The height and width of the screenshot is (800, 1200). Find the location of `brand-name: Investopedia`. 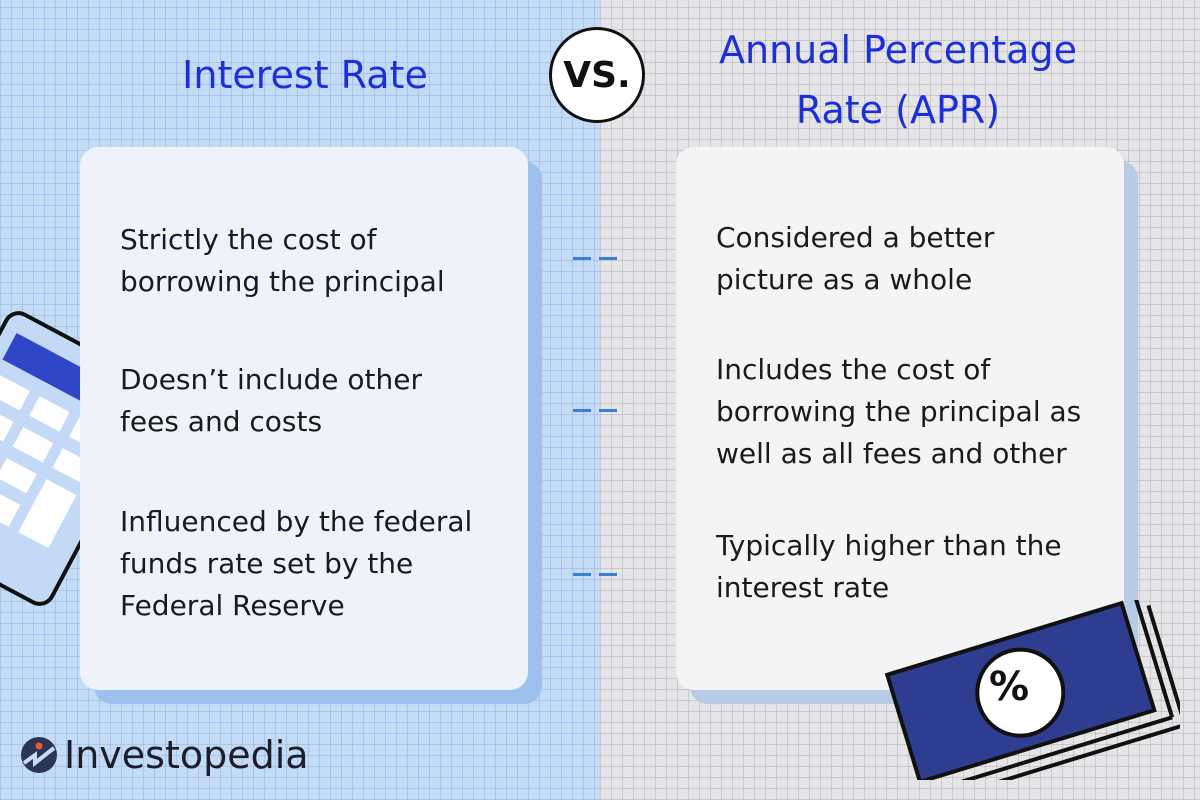

brand-name: Investopedia is located at coordinates (186, 755).